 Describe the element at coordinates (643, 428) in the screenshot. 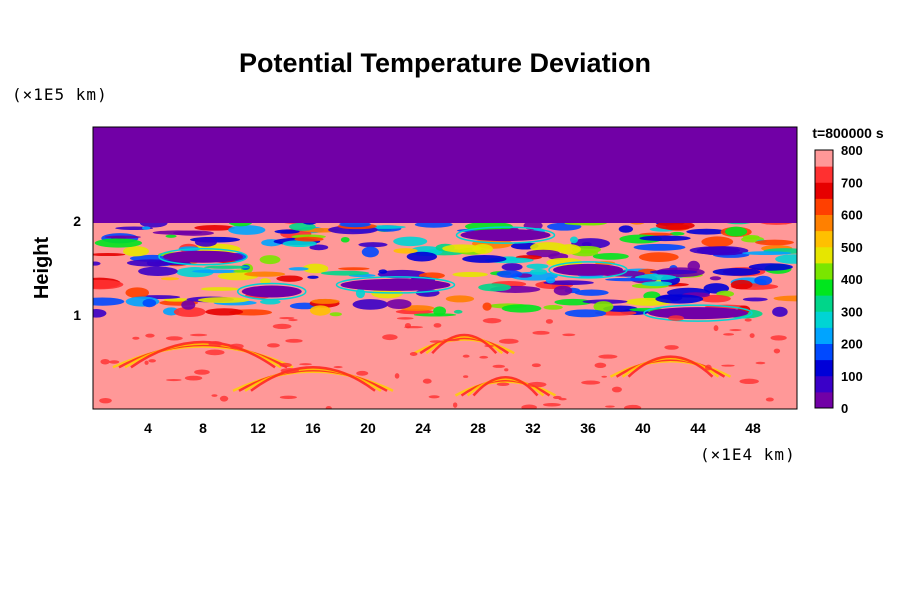

I see `x-tick-label: 40` at that location.